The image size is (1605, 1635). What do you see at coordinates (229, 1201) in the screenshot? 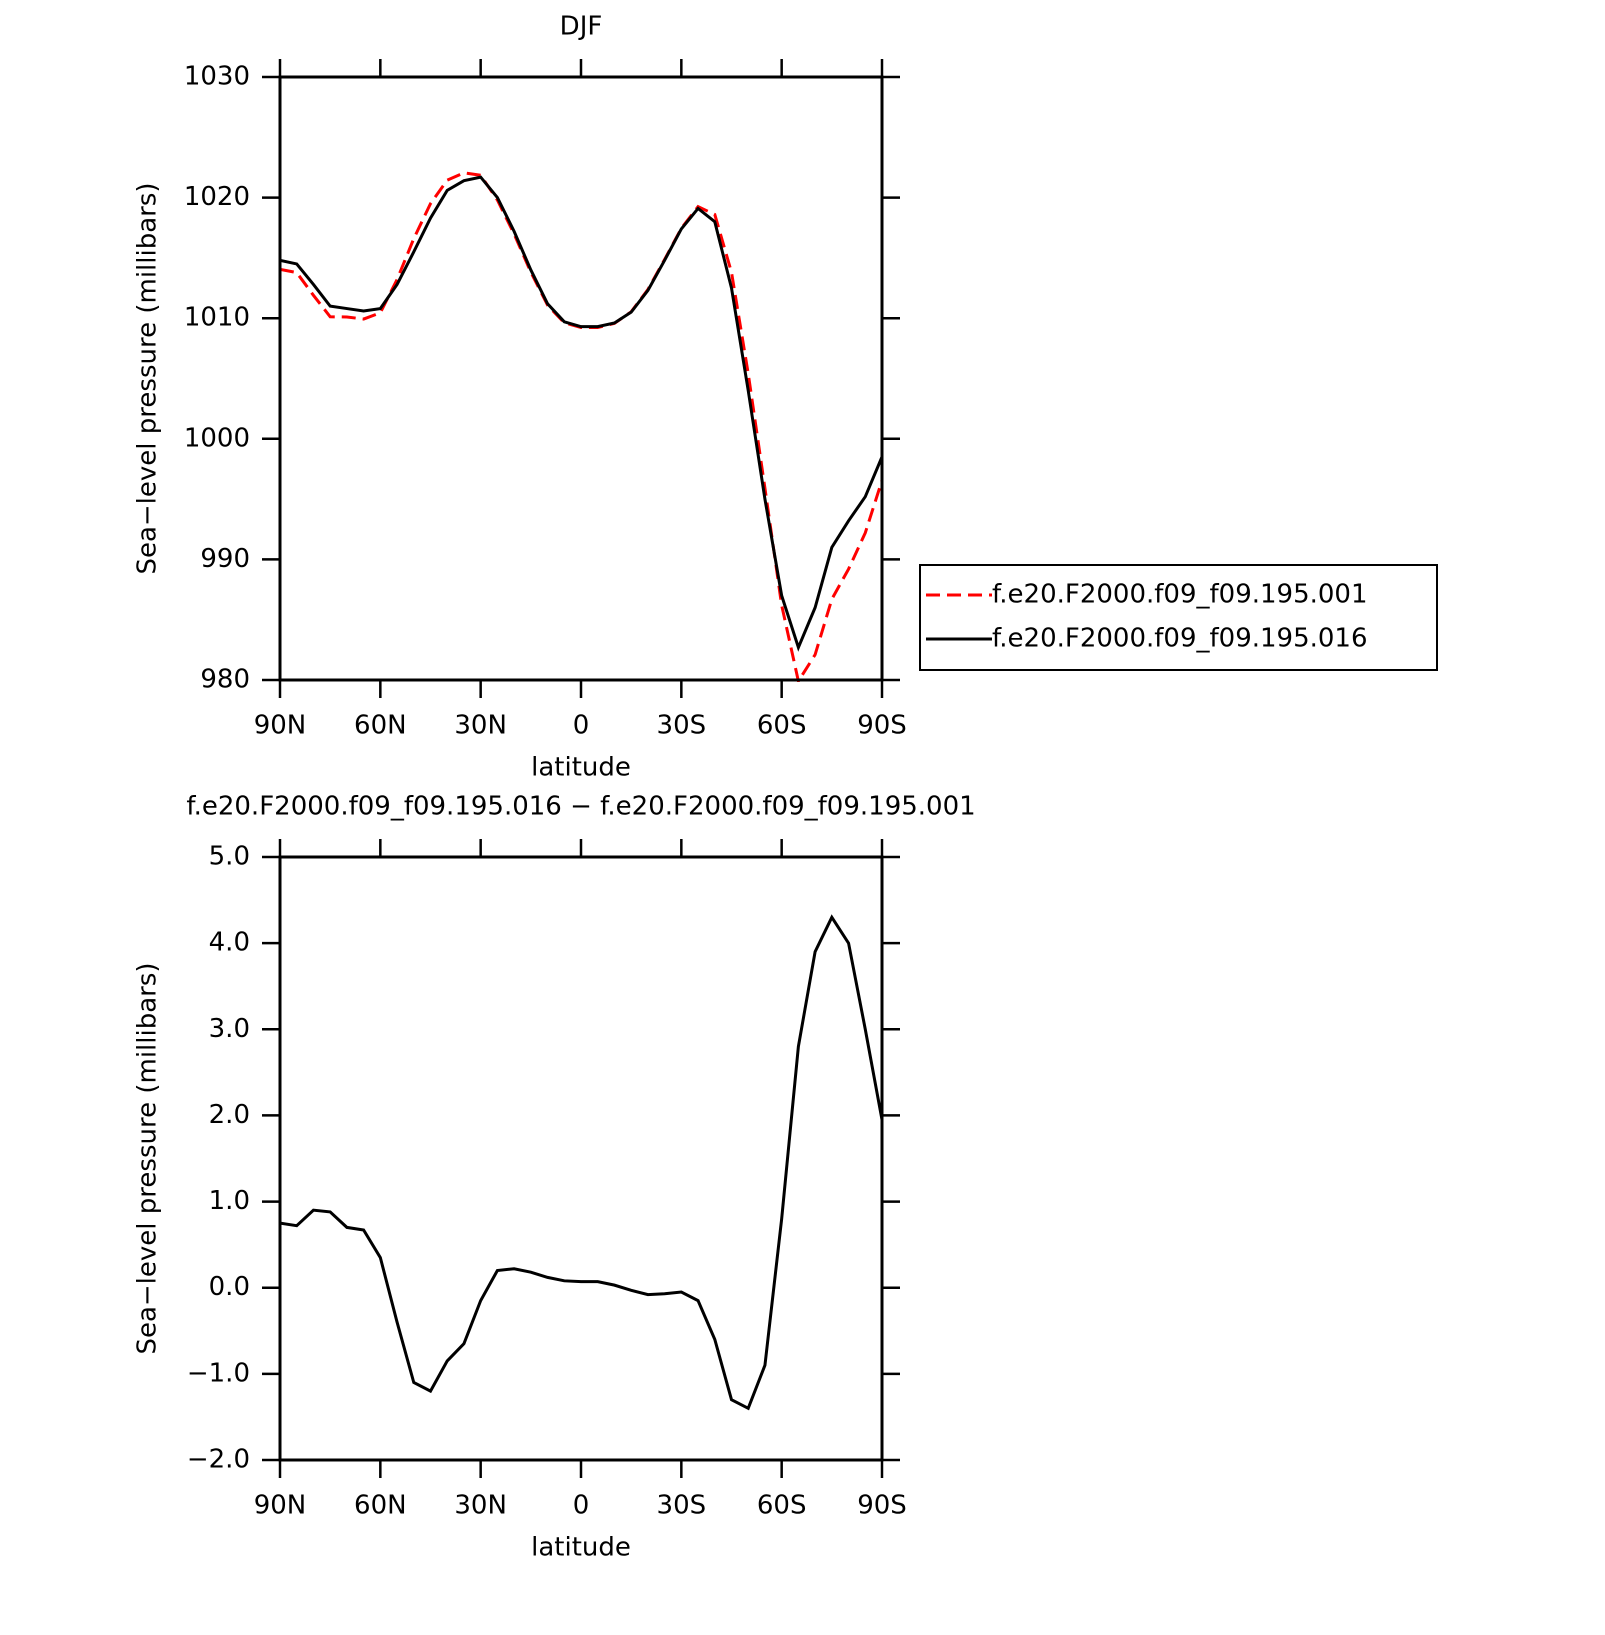
I see `y-tick-label: 1.0` at bounding box center [229, 1201].